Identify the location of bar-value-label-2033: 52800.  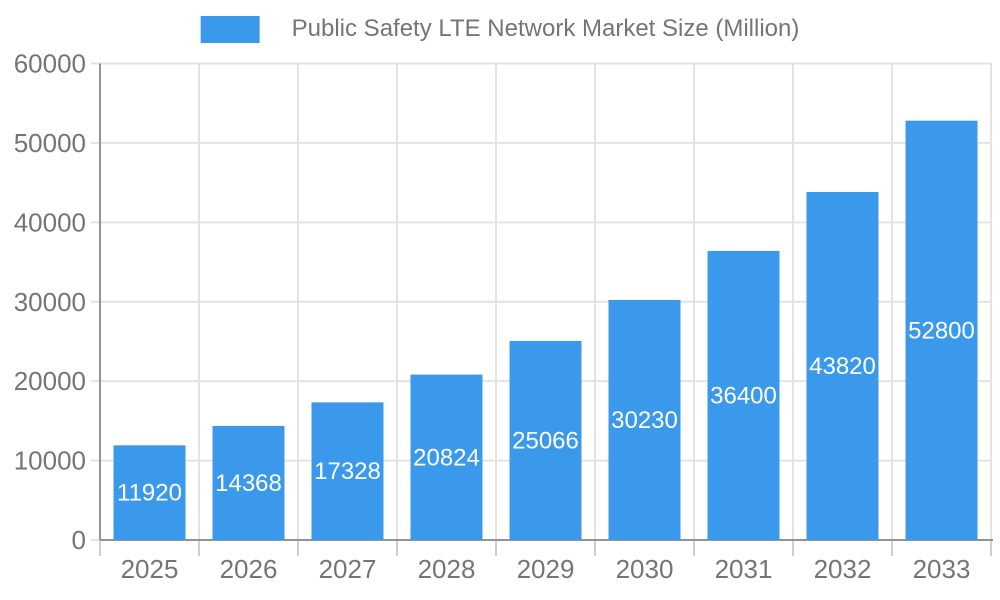
(941, 330).